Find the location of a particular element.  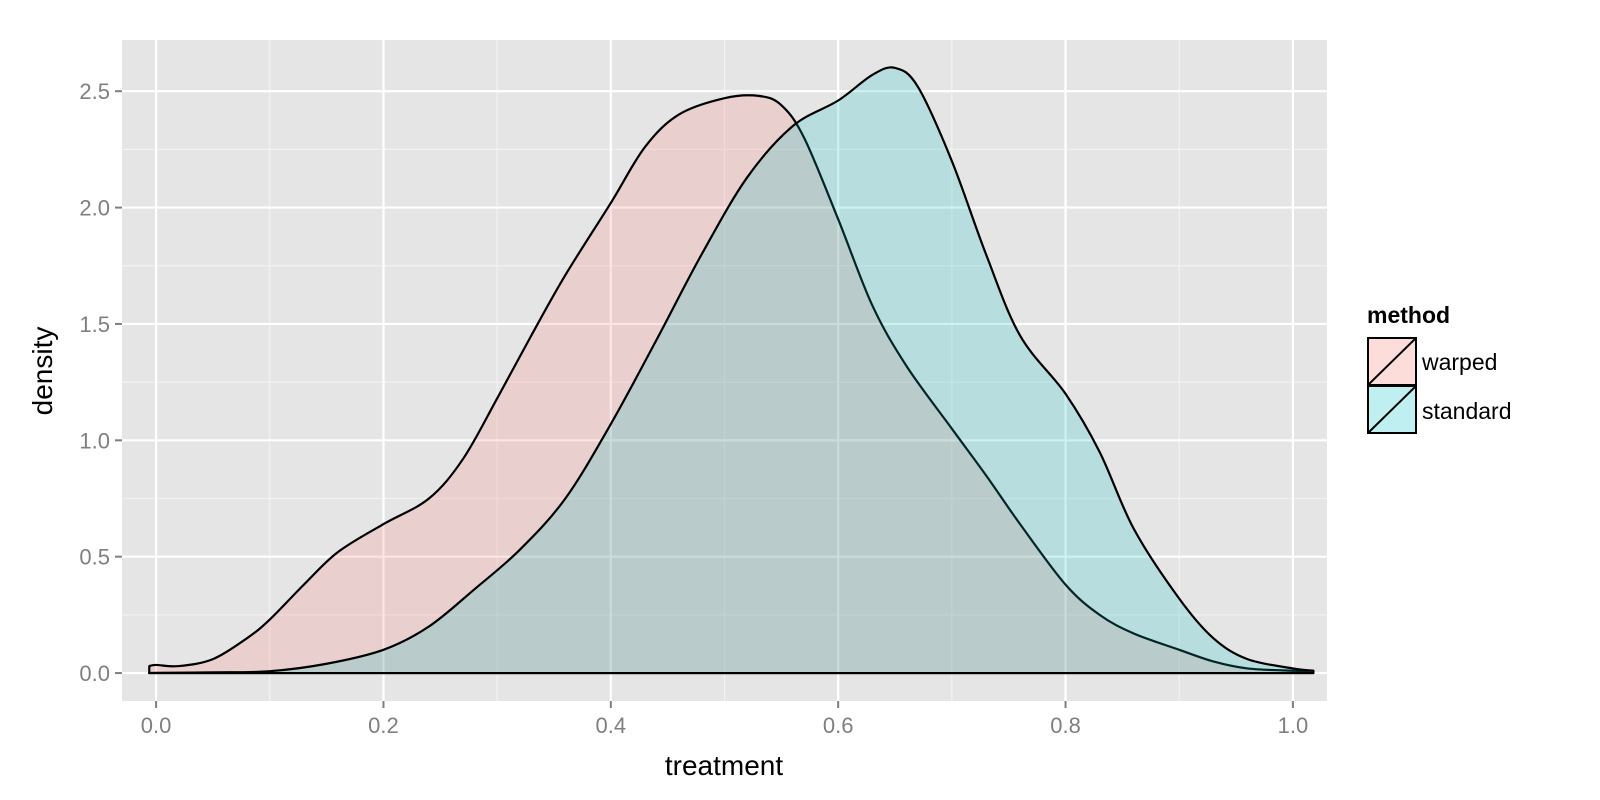

legend: method warped standard is located at coordinates (1439, 368).